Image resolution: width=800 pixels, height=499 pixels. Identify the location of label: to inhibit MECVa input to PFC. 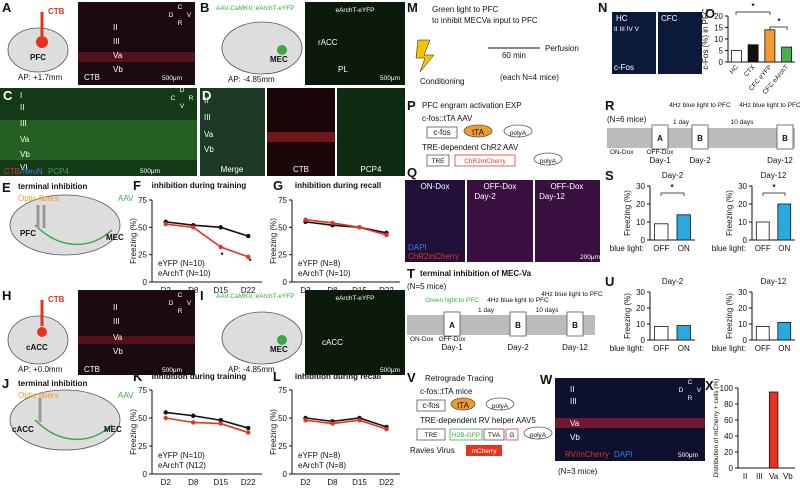
(485, 20).